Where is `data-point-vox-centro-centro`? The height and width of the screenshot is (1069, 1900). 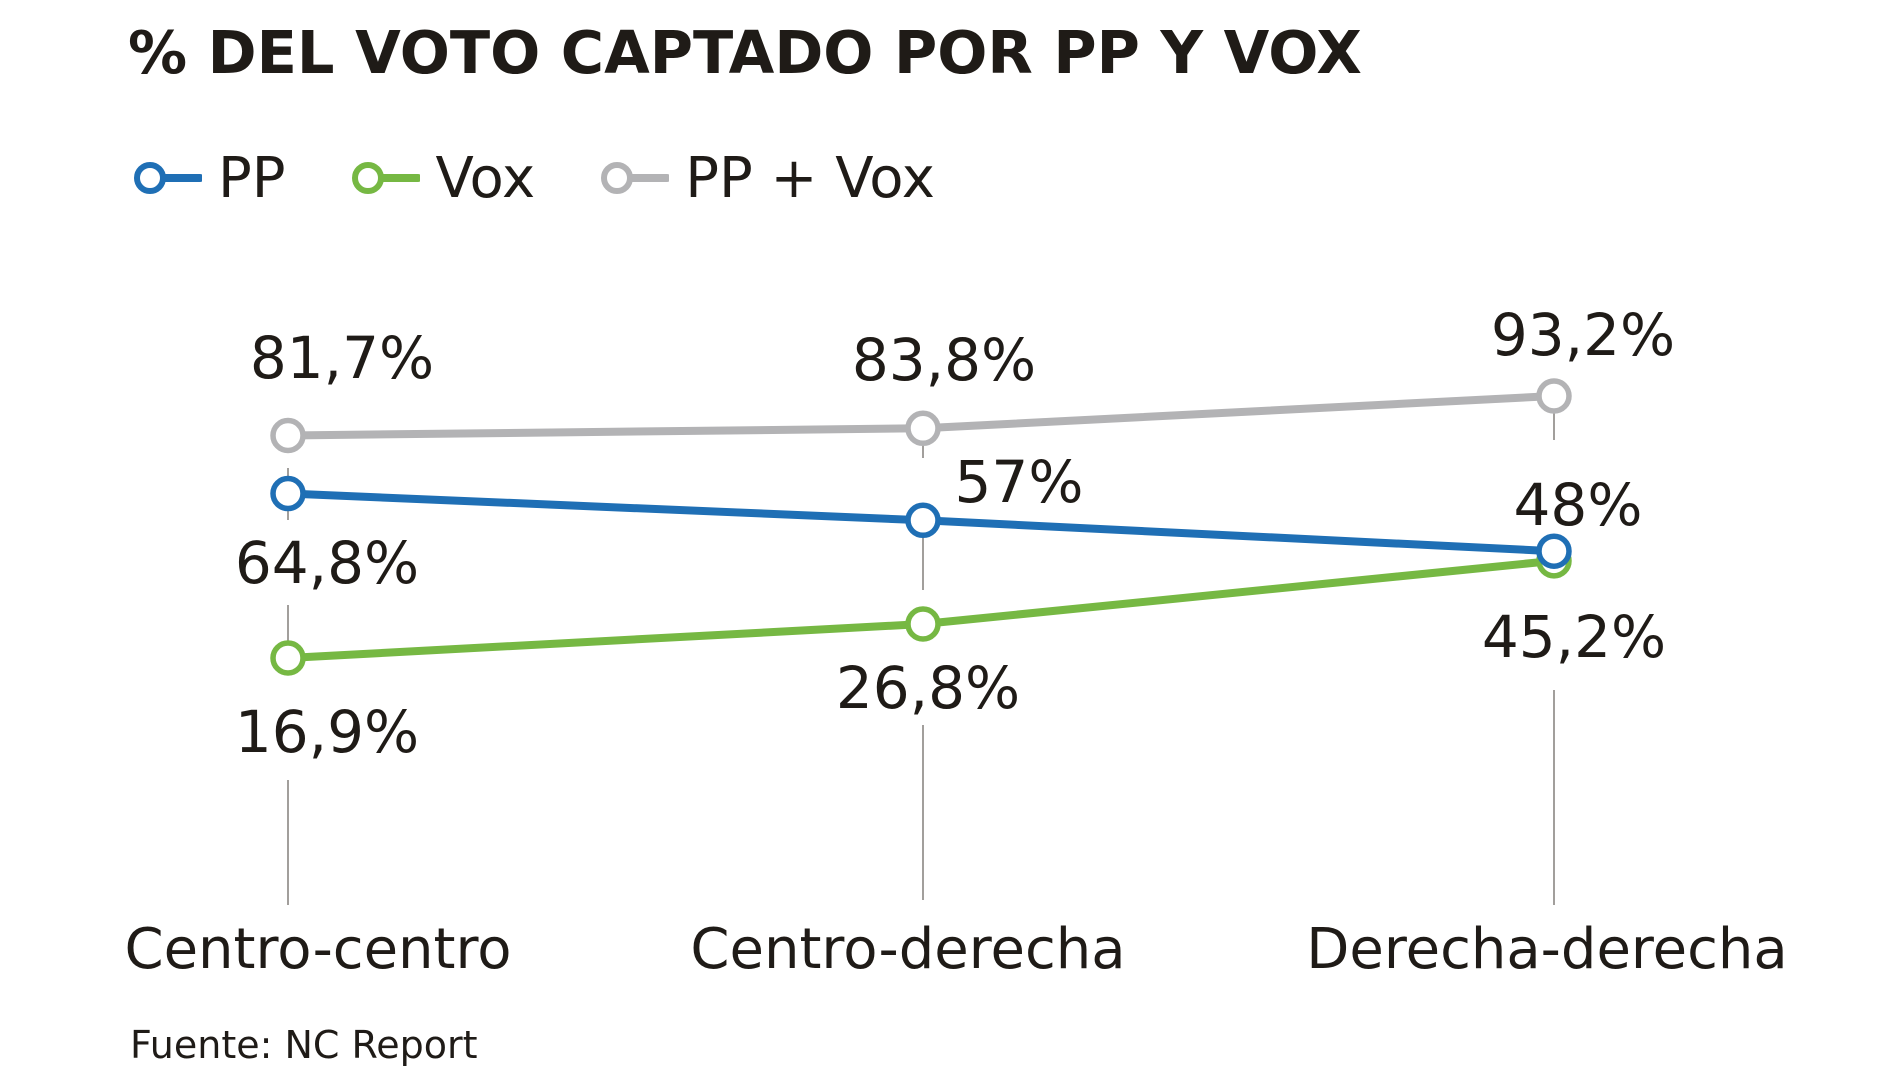 data-point-vox-centro-centro is located at coordinates (288, 658).